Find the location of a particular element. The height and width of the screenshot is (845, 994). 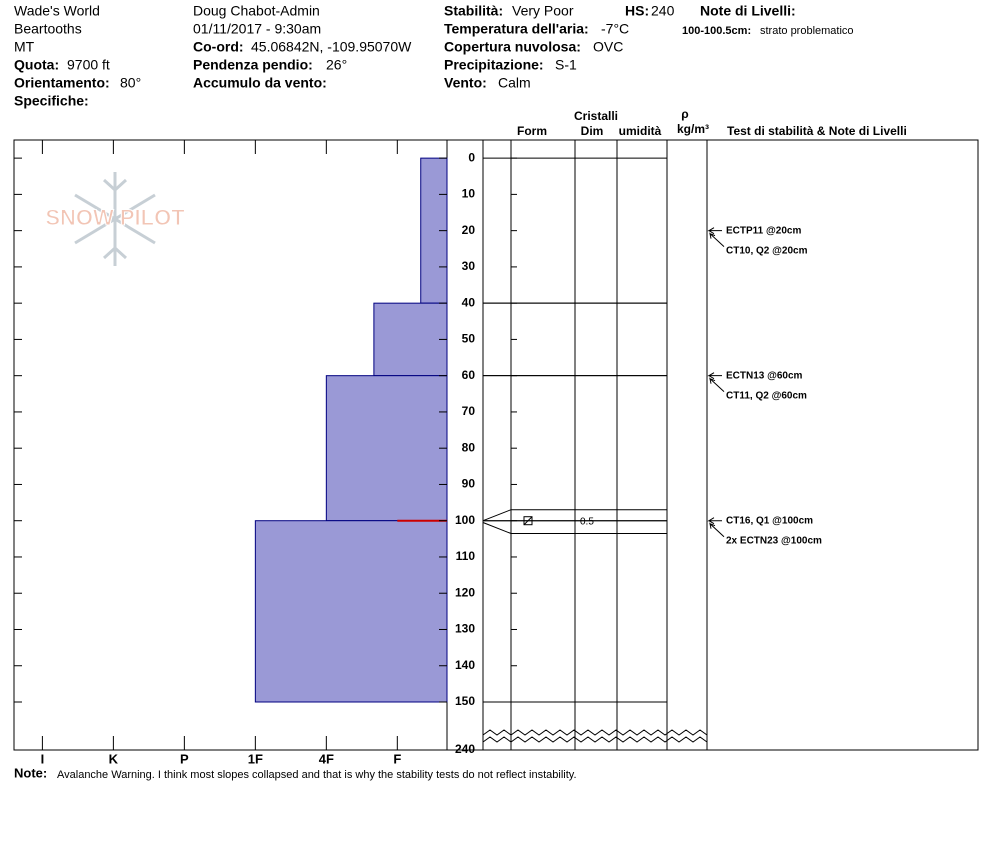

y-tick-label: 80 is located at coordinates (469, 447).